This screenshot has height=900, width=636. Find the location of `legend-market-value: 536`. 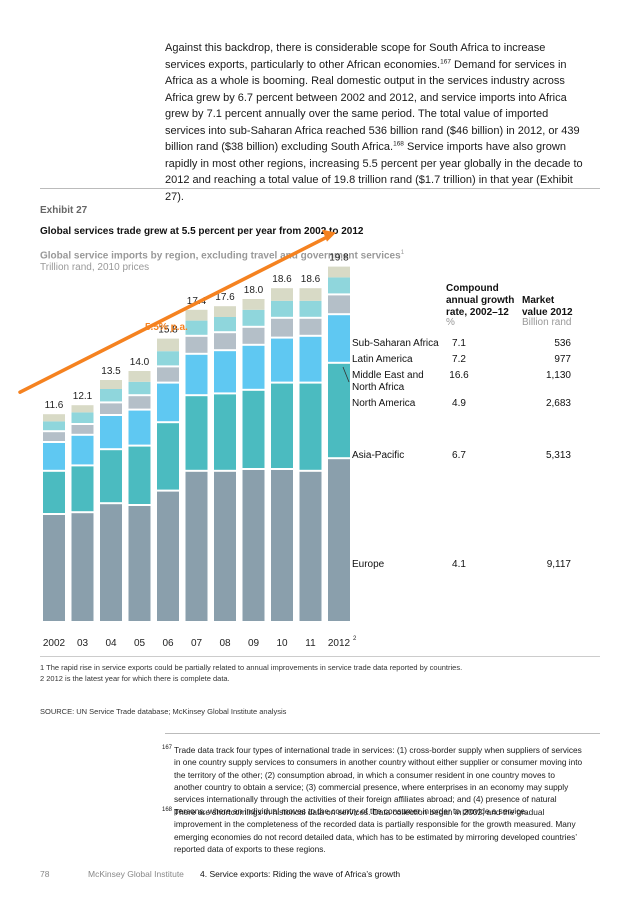

legend-market-value: 536 is located at coordinates (562, 343).